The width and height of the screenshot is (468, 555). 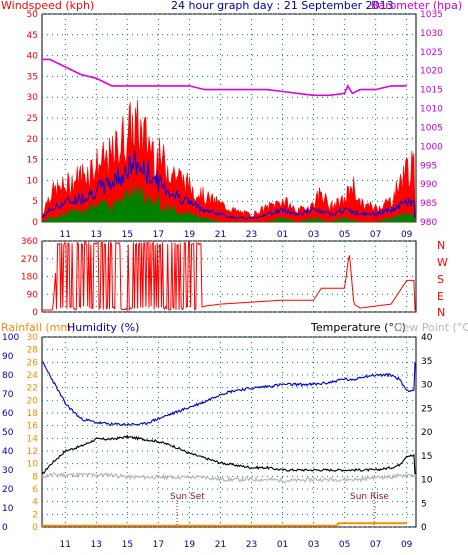 What do you see at coordinates (344, 545) in the screenshot?
I see `bottom-x-tick-label: 05` at bounding box center [344, 545].